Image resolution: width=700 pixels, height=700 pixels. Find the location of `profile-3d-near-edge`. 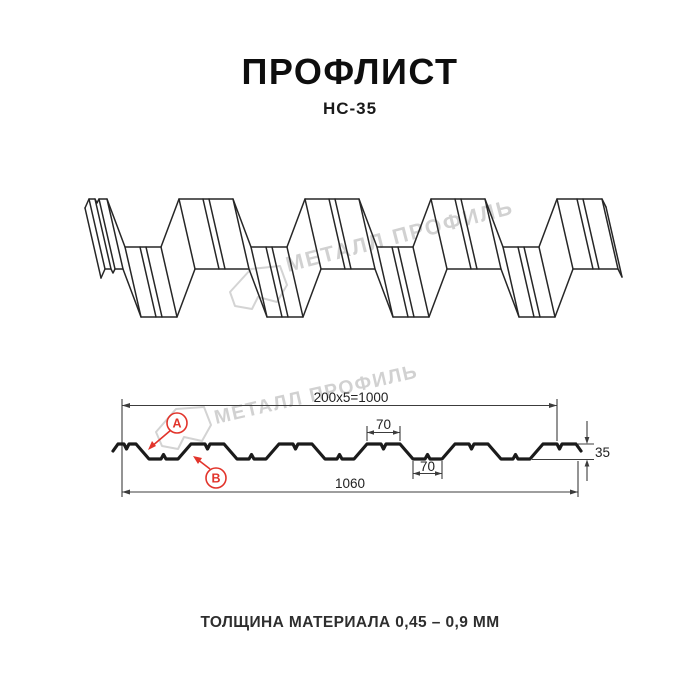

profile-3d-near-edge is located at coordinates (361, 293).